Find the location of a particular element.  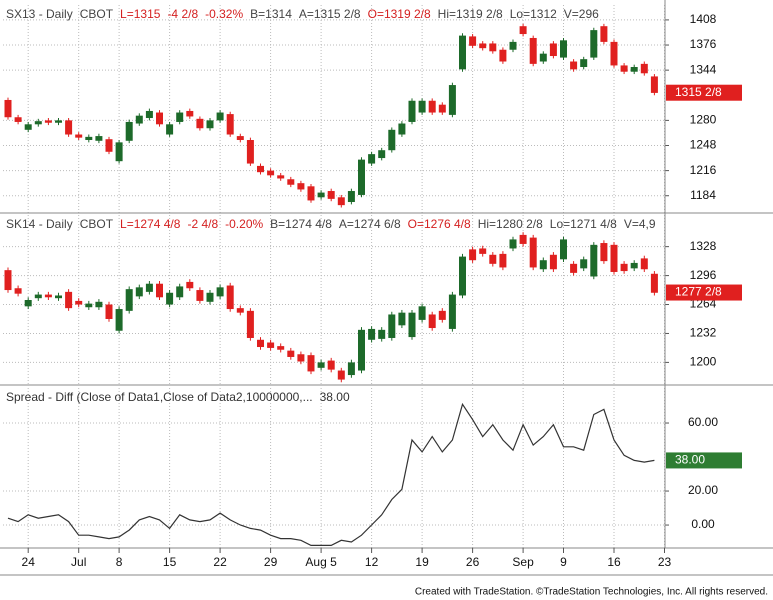

x-tick-label: 9 is located at coordinates (563, 562).